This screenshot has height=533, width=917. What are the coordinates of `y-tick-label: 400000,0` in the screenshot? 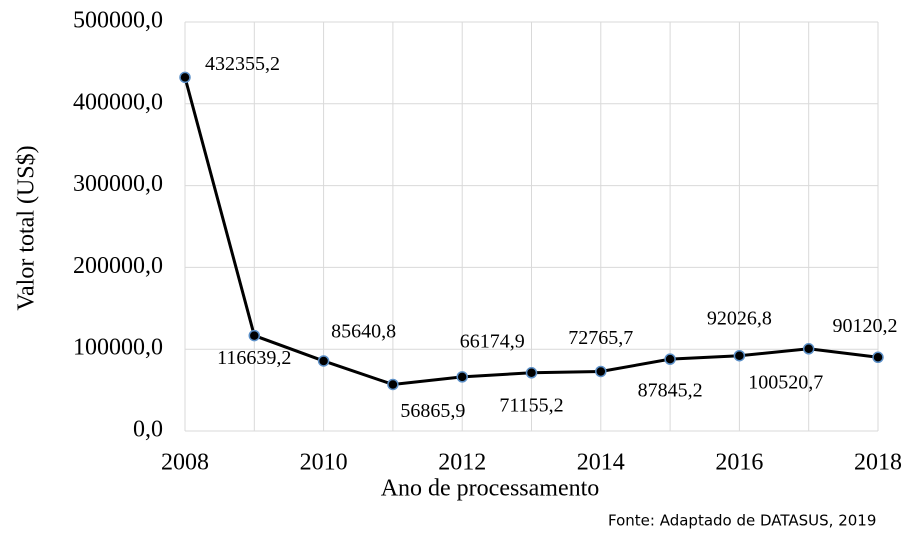 It's located at (118, 102).